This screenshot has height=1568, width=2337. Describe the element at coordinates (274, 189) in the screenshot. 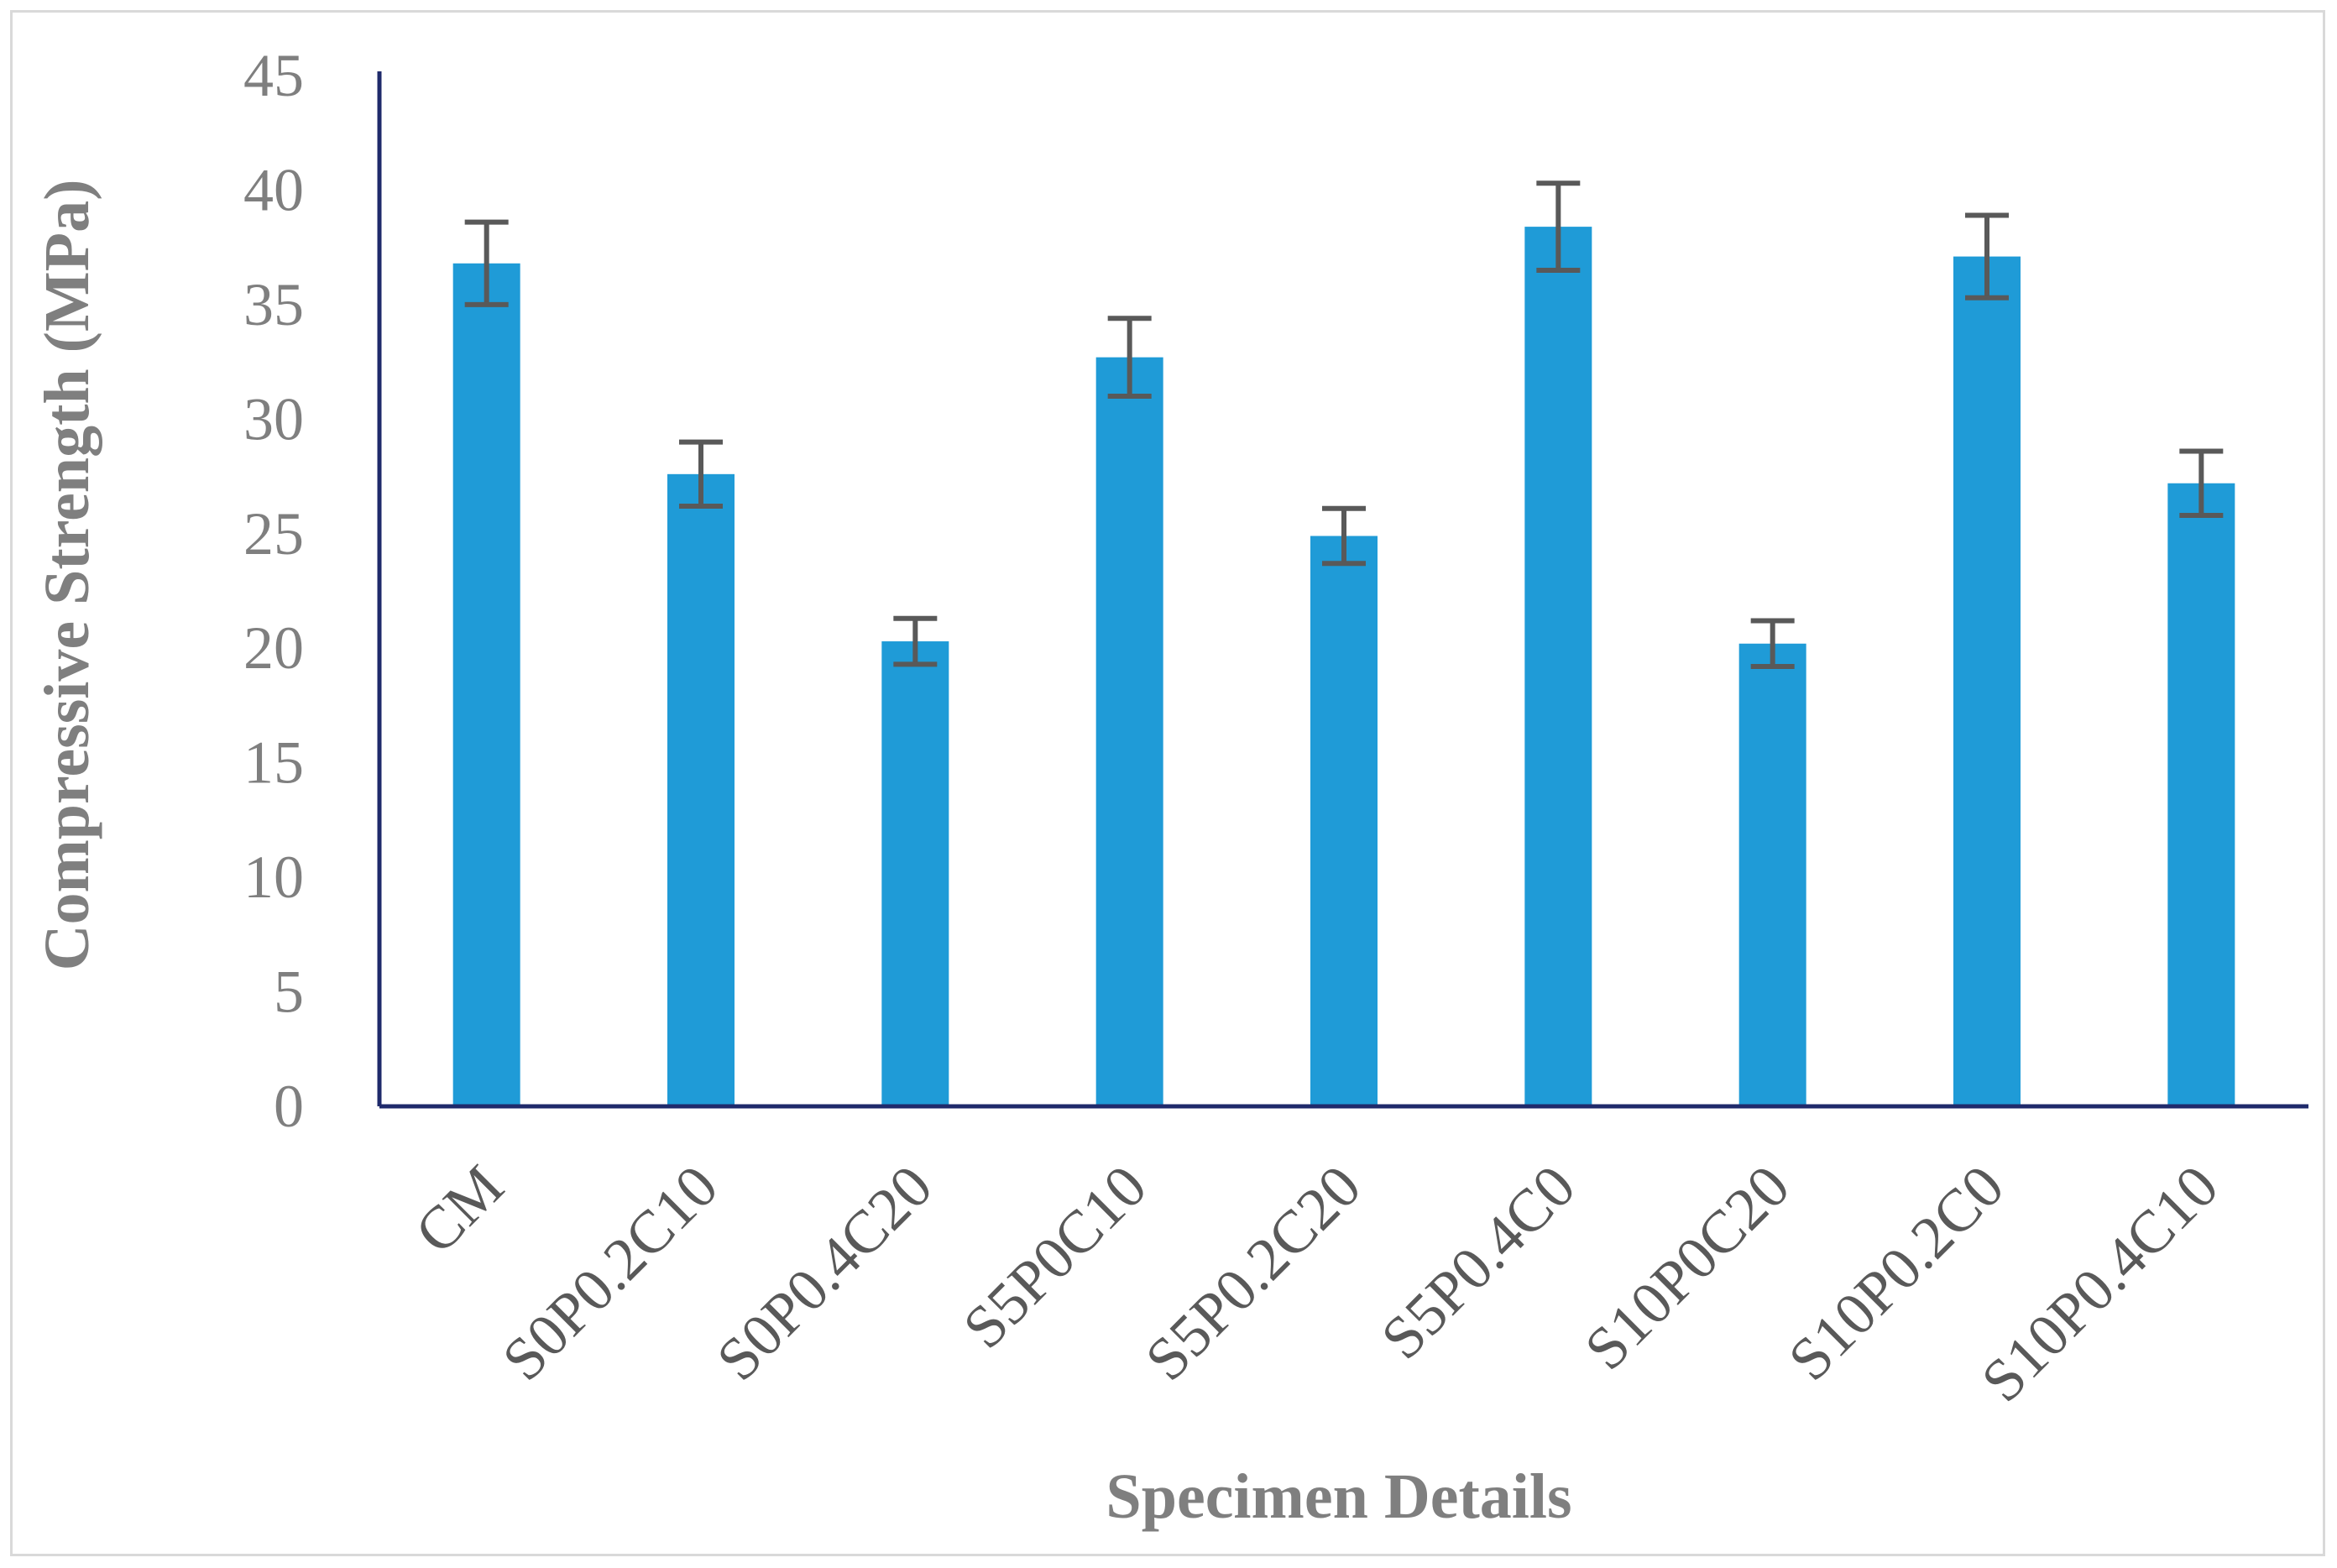

I see `y-tick-label: 40` at that location.